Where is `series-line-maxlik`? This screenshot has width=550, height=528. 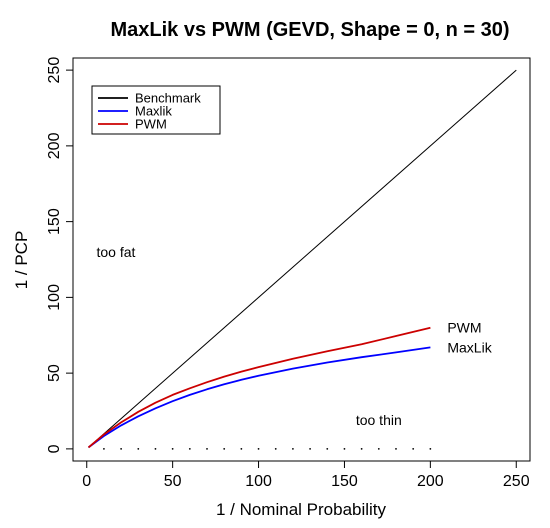
series-line-maxlik is located at coordinates (259, 397).